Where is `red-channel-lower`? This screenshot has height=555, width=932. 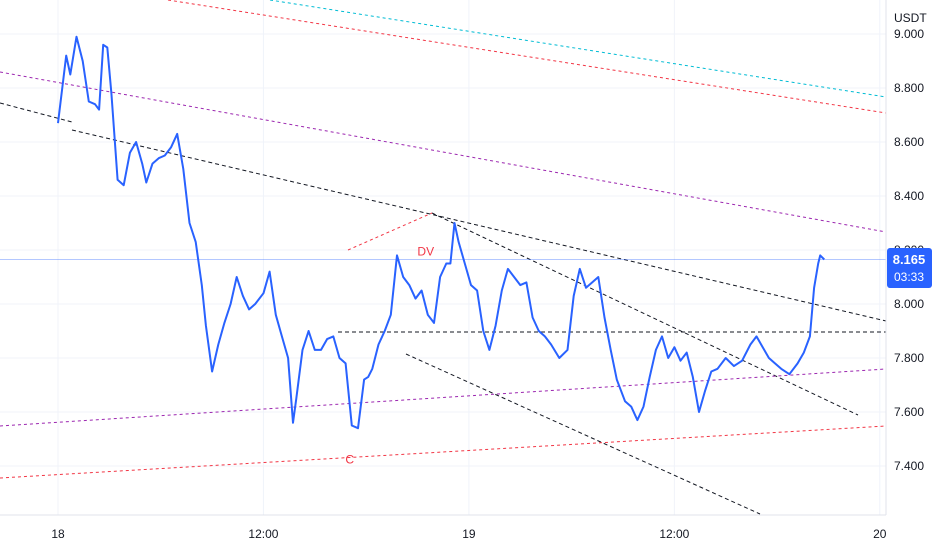
red-channel-lower is located at coordinates (443, 452).